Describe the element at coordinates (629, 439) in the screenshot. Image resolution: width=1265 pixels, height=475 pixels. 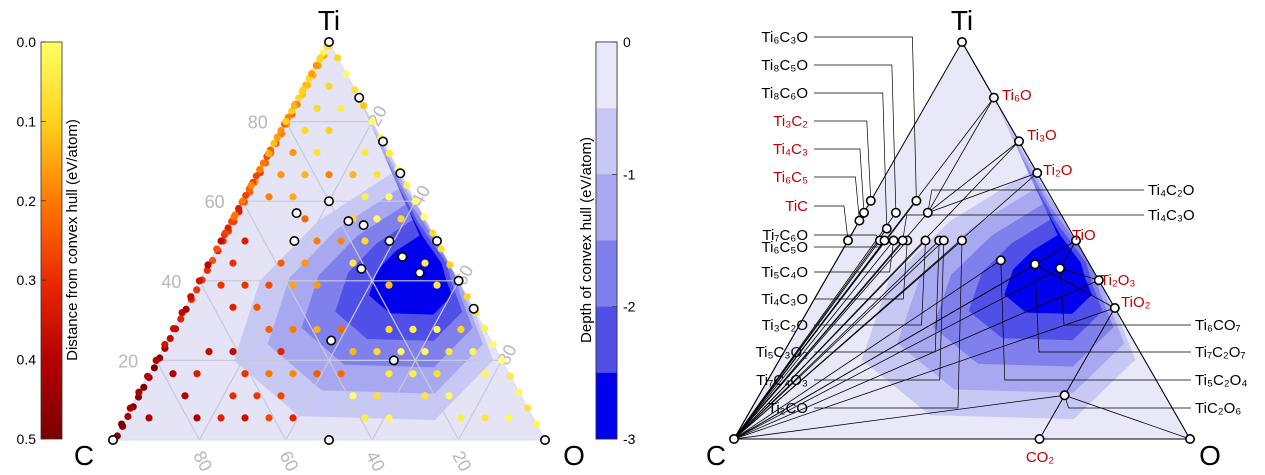
I see `depth-tick-label: -3` at that location.